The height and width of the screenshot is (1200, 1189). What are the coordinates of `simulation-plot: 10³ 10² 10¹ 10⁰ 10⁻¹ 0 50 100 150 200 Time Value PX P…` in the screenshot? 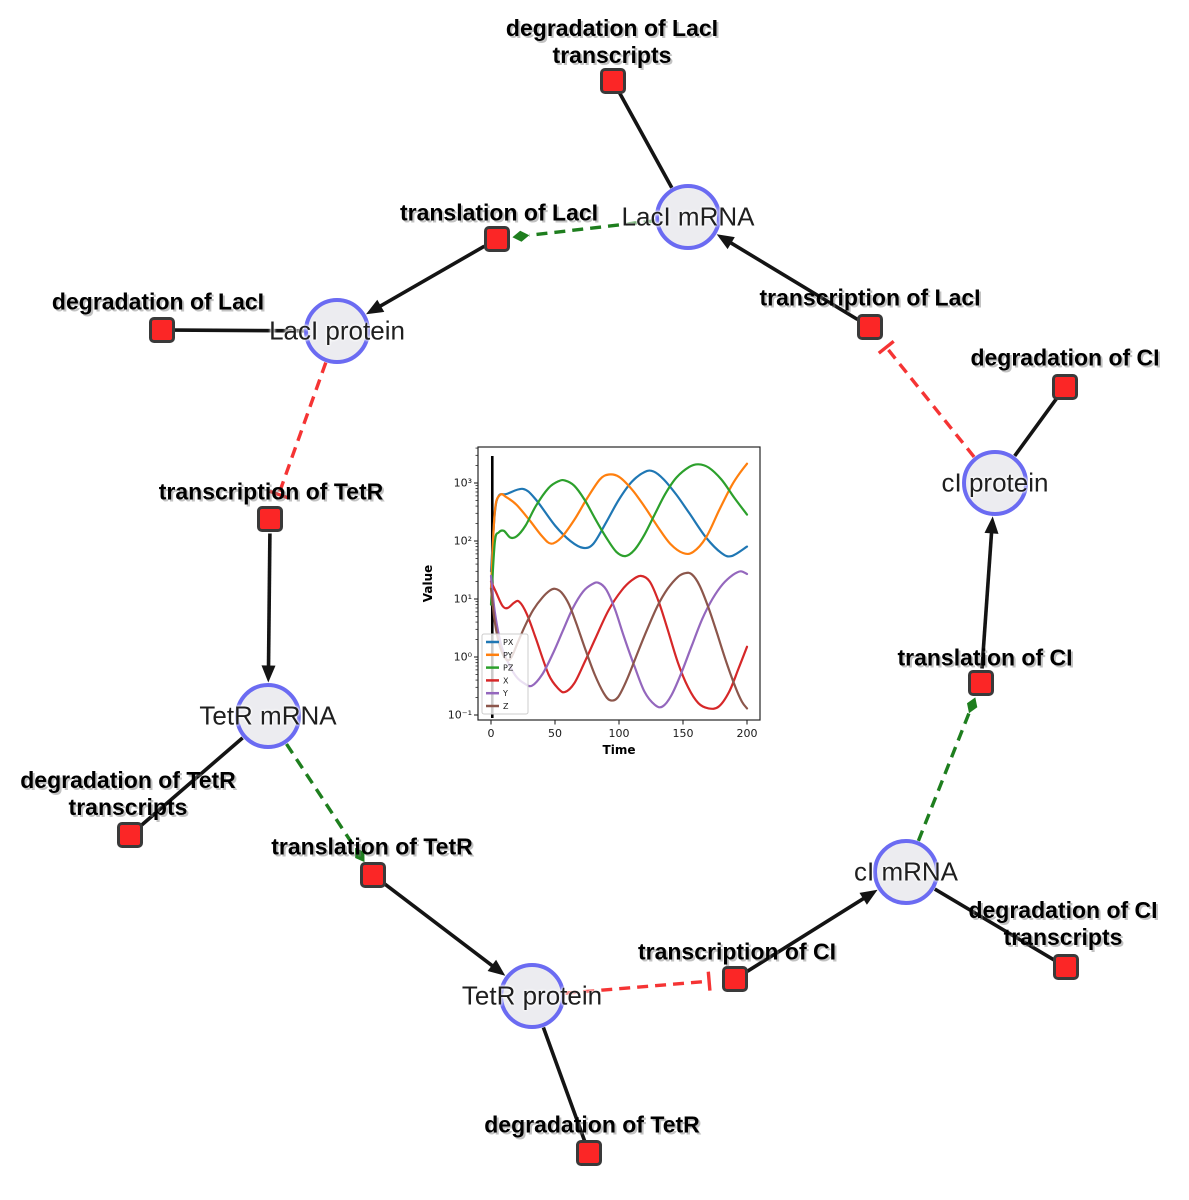 It's located at (600, 600).